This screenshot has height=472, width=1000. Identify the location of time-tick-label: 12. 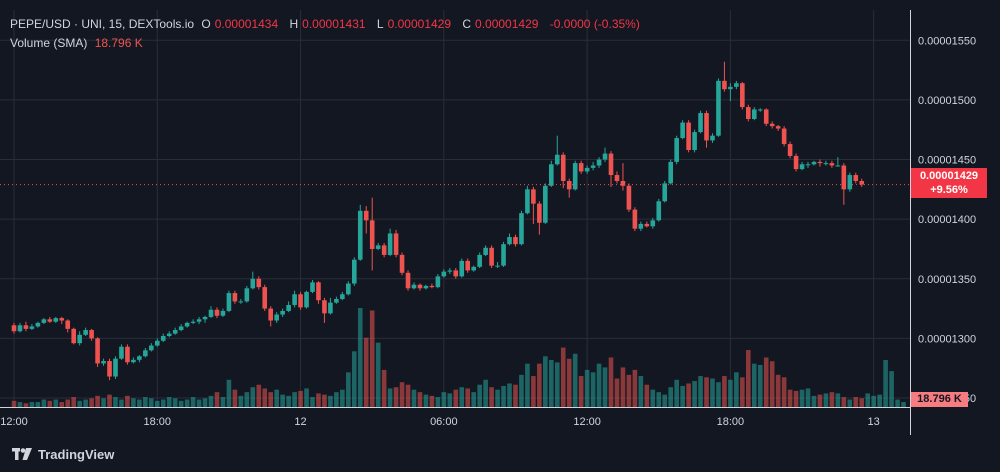
(300, 422).